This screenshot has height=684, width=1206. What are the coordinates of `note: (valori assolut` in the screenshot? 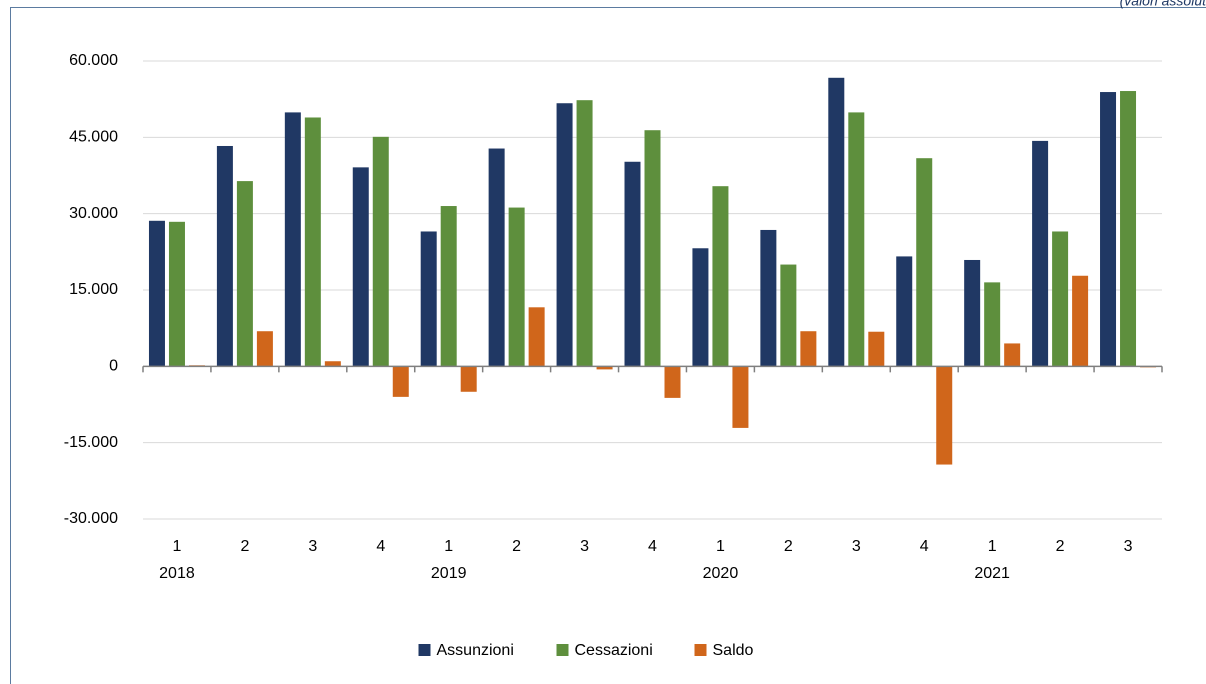 It's located at (1163, 4).